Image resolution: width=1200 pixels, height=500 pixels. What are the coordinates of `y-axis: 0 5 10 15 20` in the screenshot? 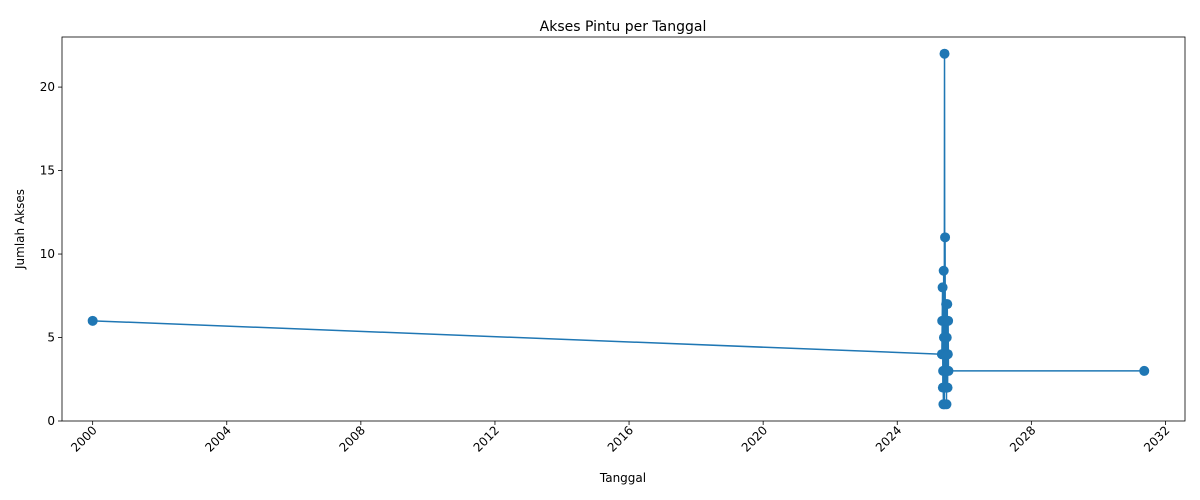 It's located at (51, 254).